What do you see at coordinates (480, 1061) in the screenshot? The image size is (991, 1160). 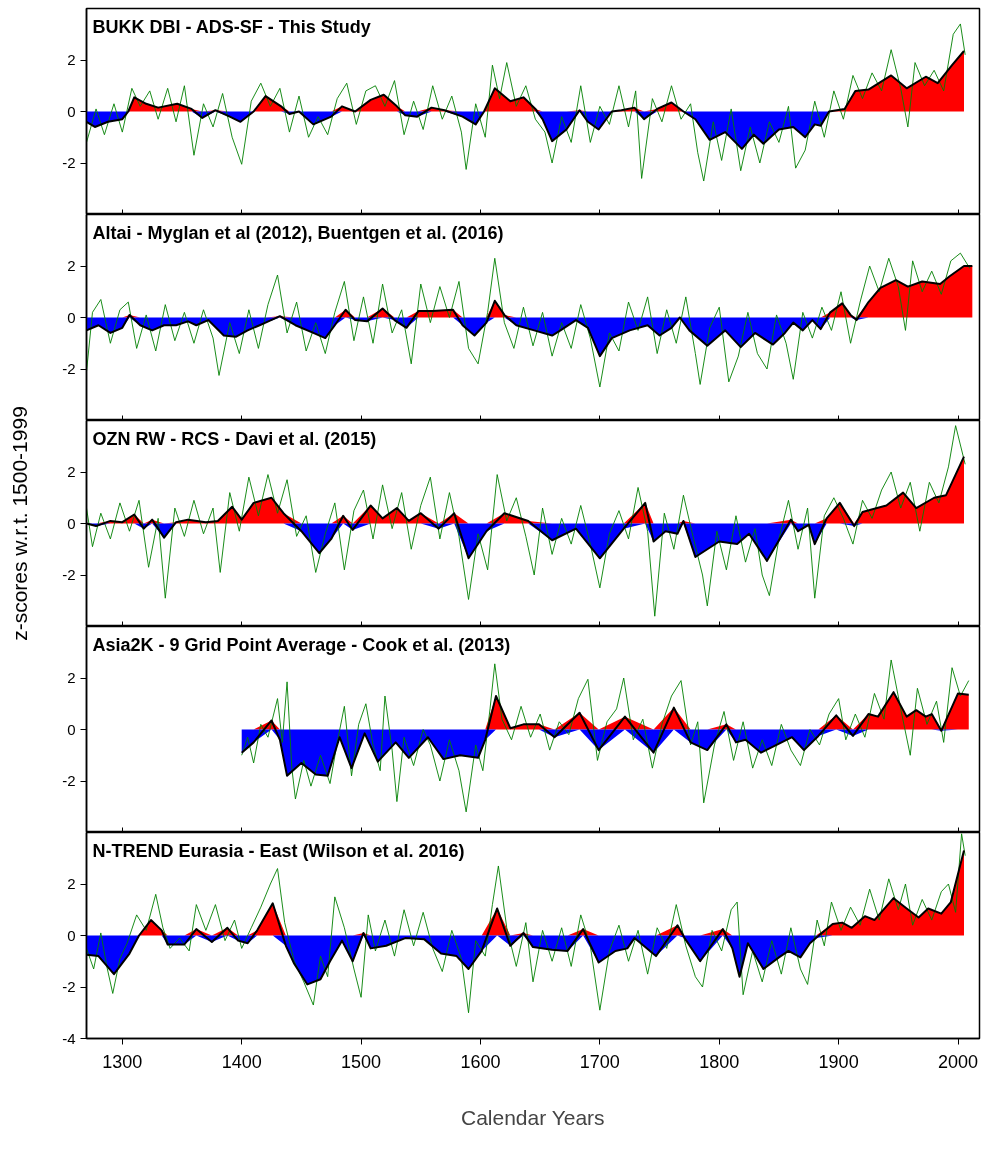 I see `x-tick-label: 1600` at bounding box center [480, 1061].